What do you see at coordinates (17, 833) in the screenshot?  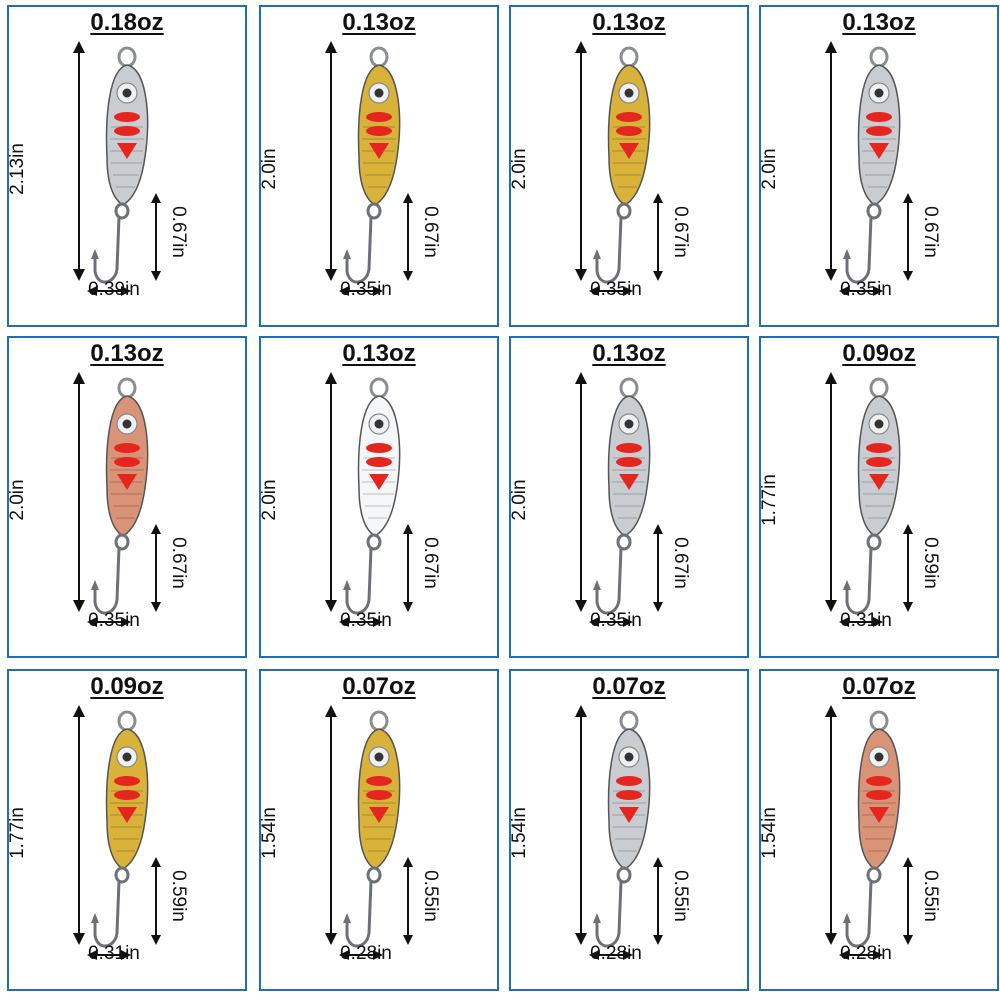 I see `length-label: 1.77in` at bounding box center [17, 833].